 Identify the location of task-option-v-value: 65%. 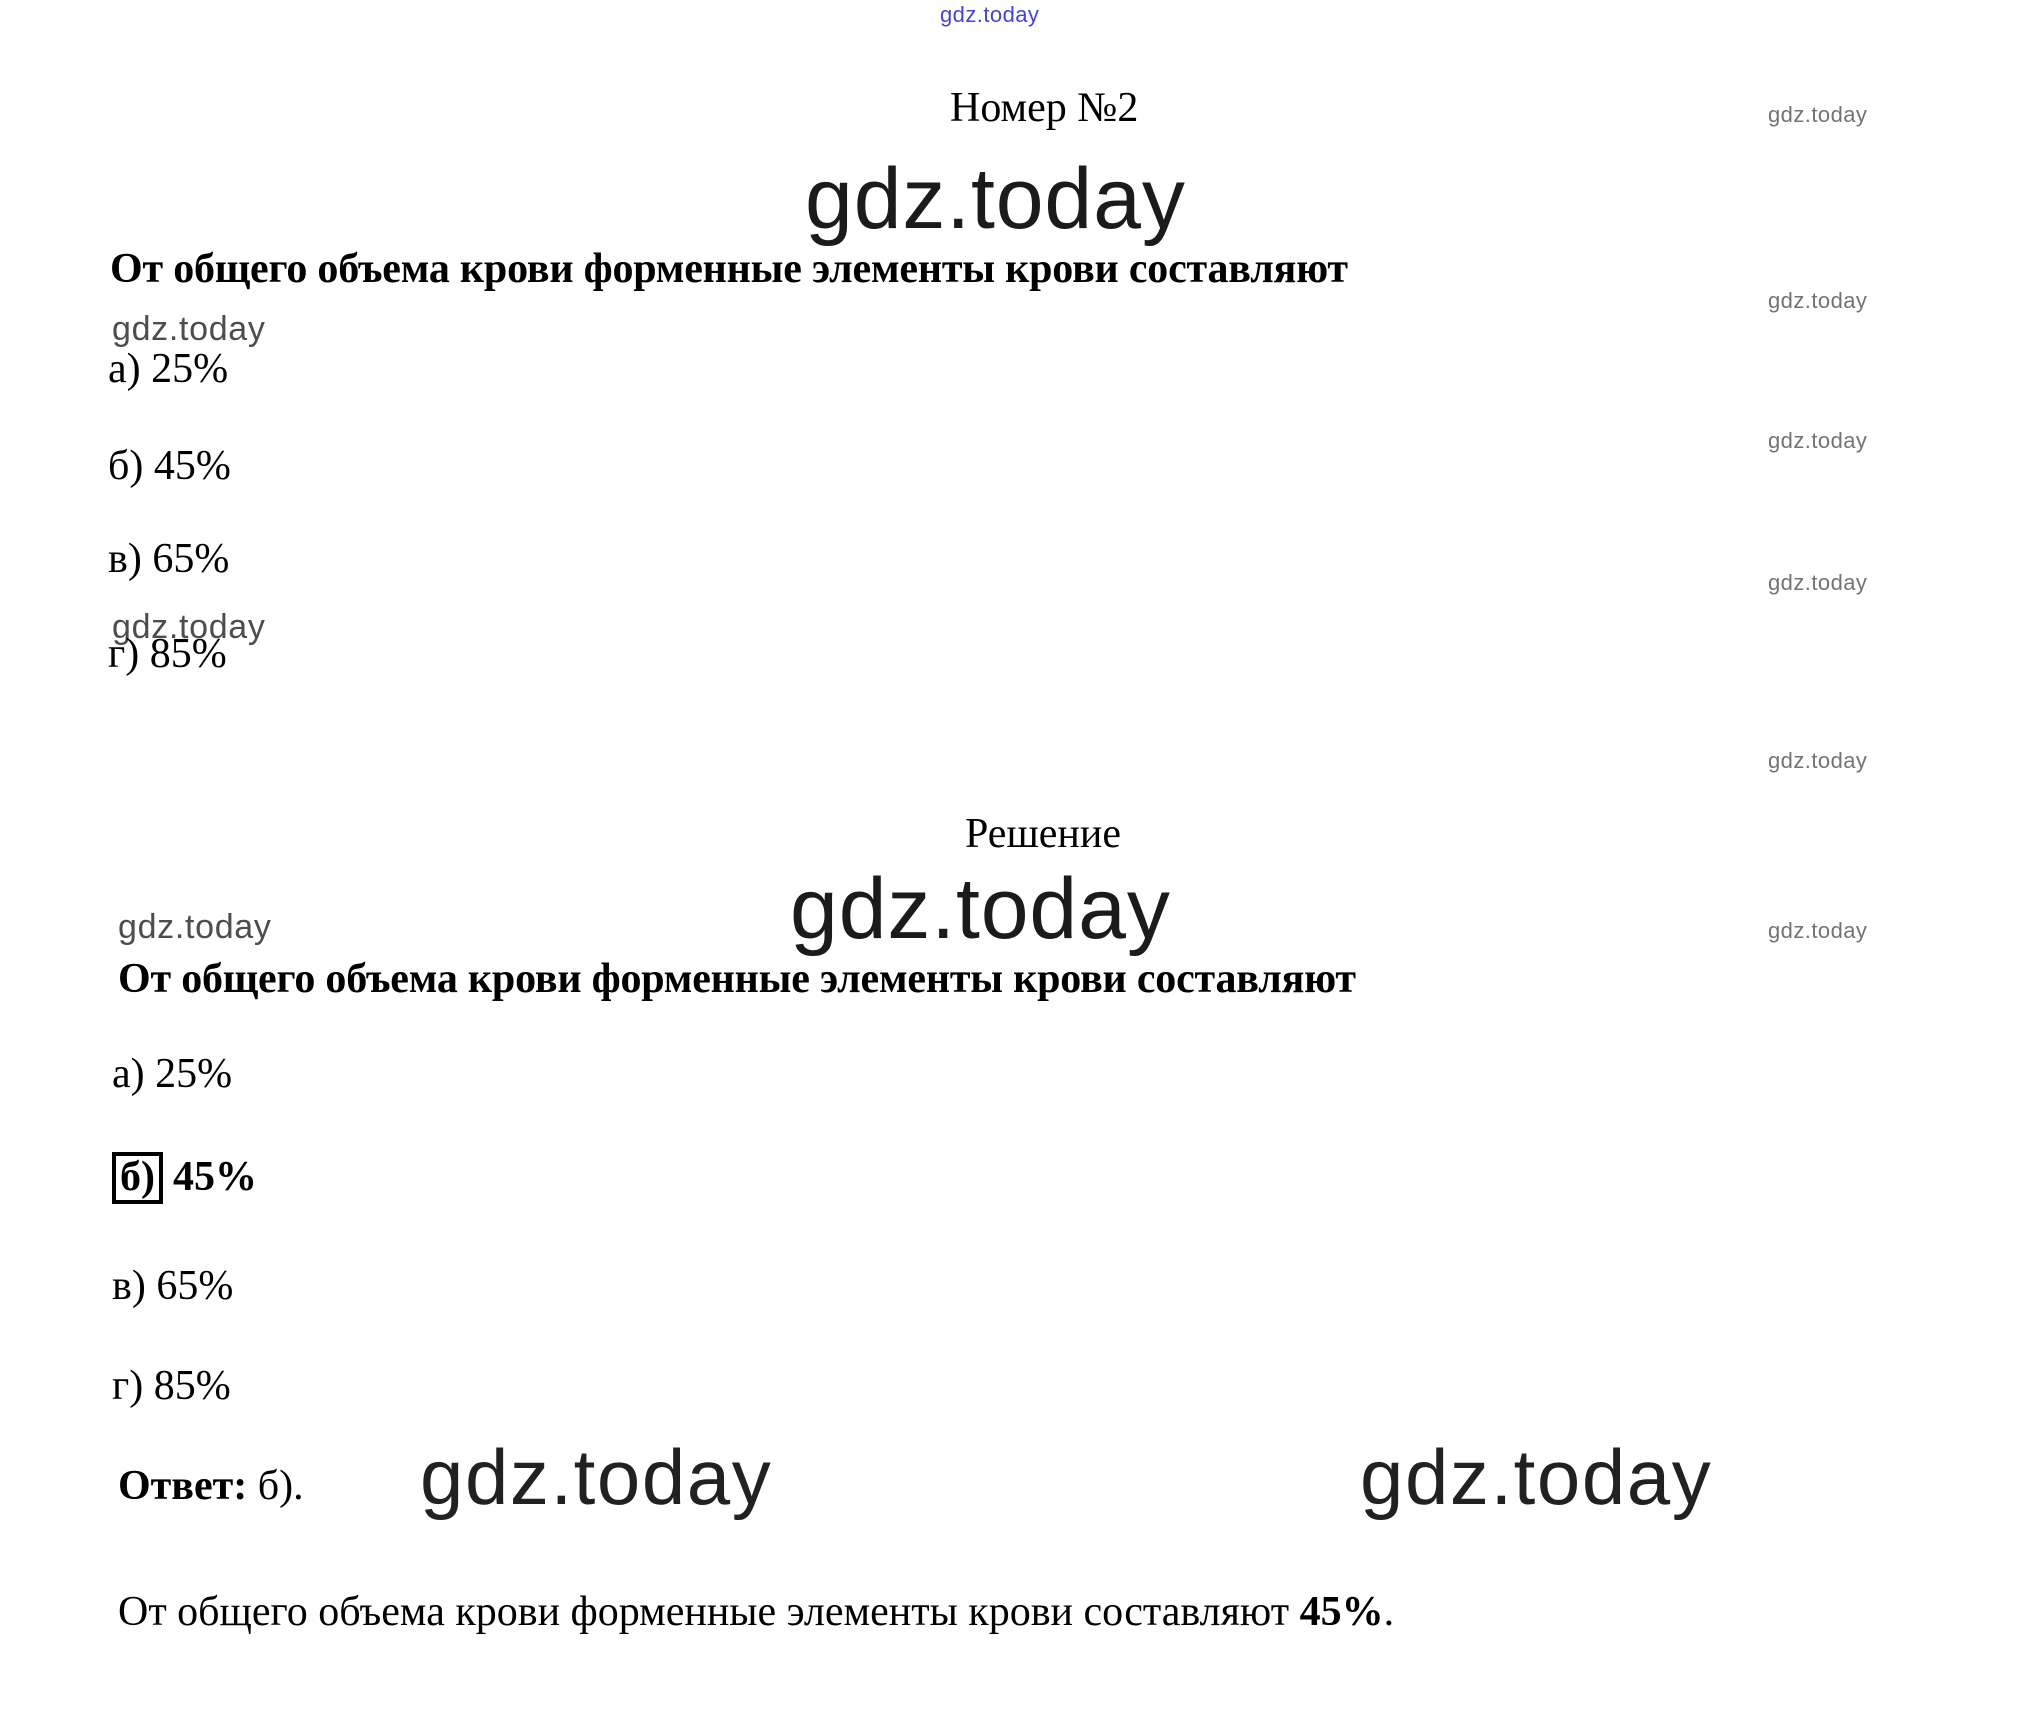
(191, 559).